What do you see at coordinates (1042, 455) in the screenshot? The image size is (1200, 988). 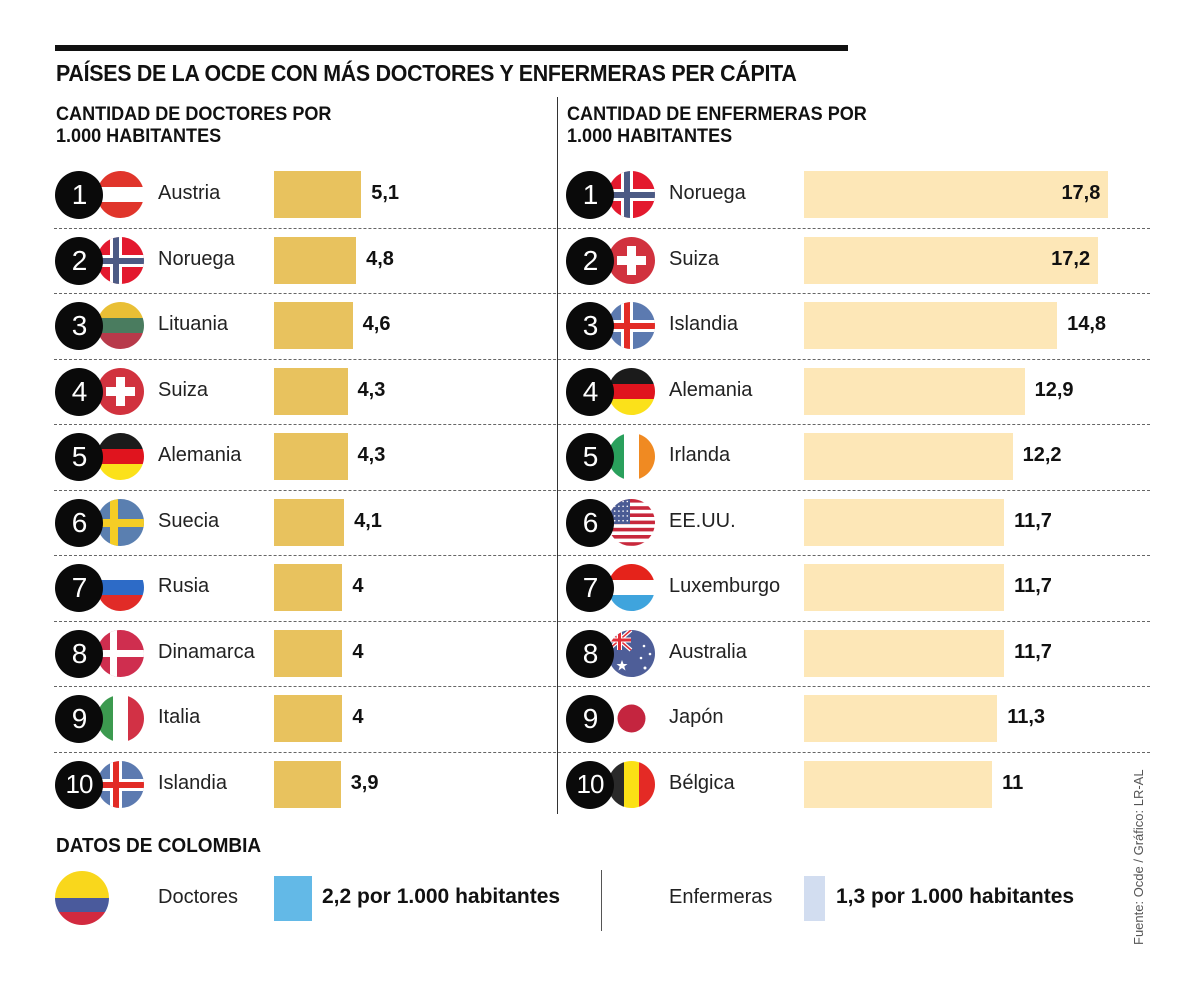 I see `nurses-value-label: 12,2` at bounding box center [1042, 455].